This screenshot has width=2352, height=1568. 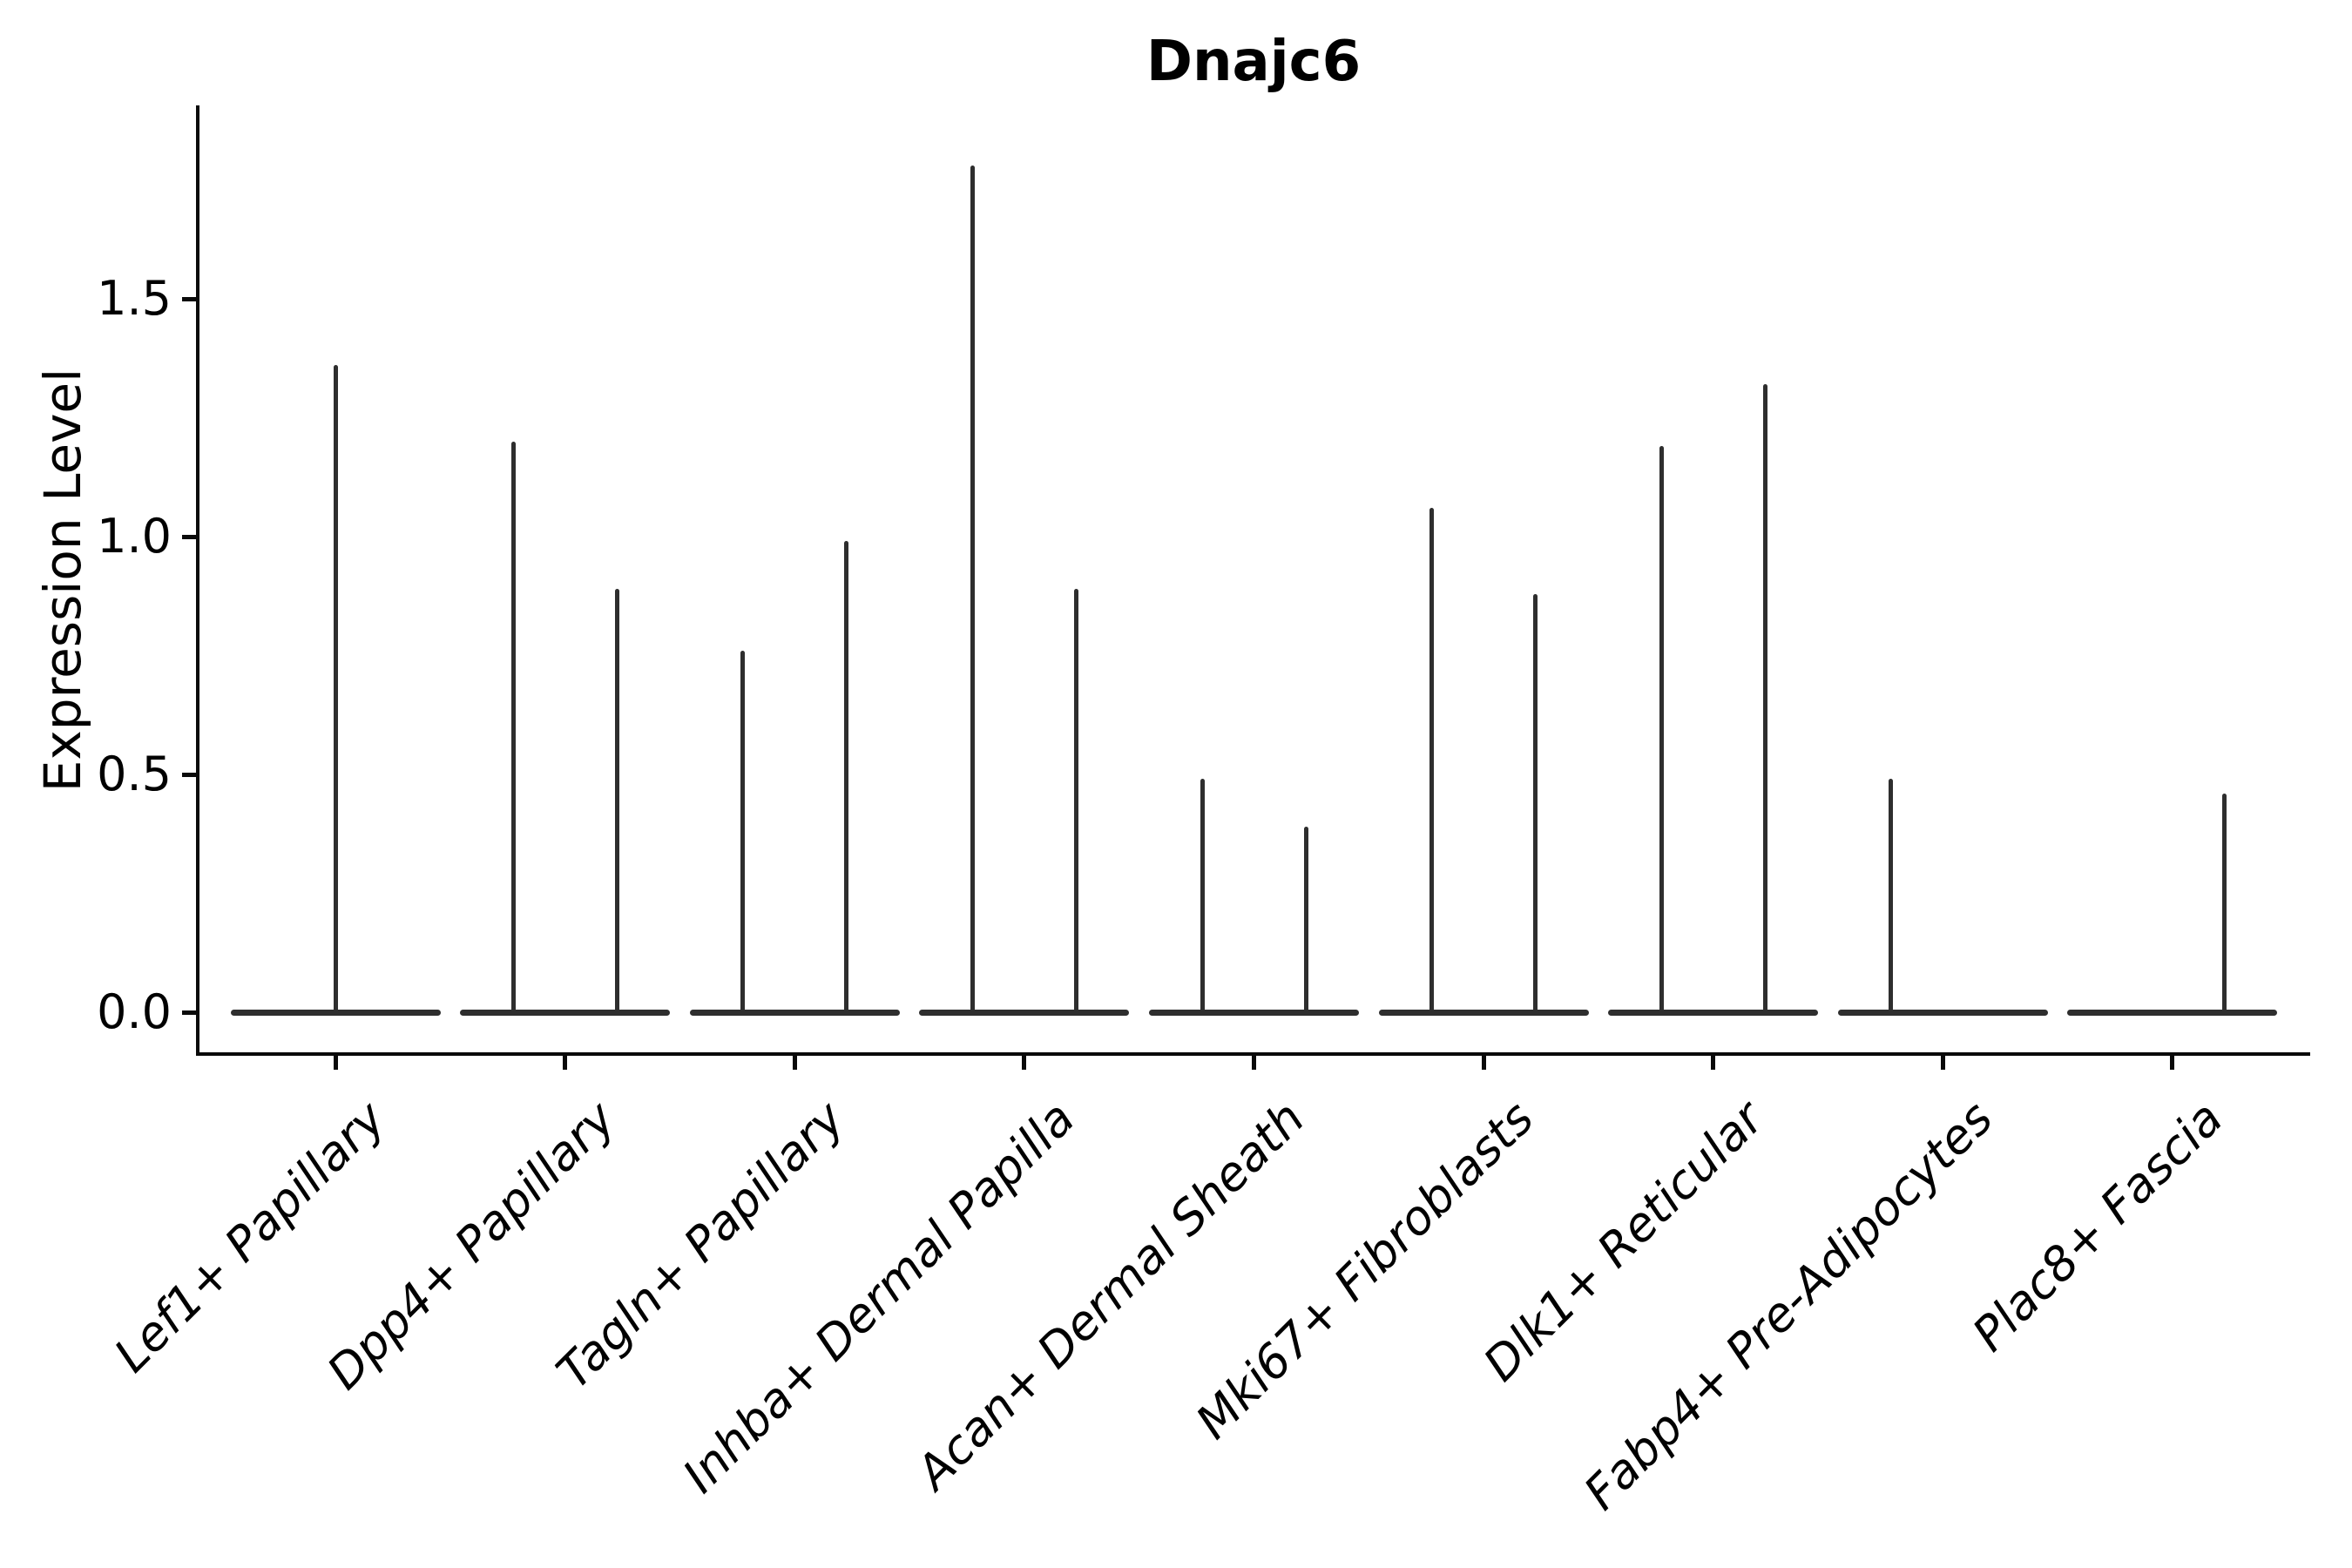 I want to click on y-axis-spine, so click(x=198, y=580).